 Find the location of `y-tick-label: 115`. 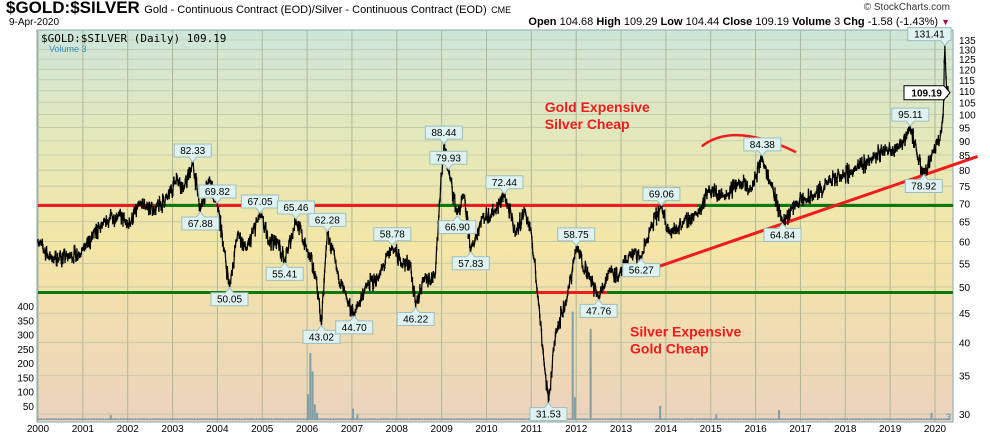

y-tick-label: 115 is located at coordinates (967, 81).